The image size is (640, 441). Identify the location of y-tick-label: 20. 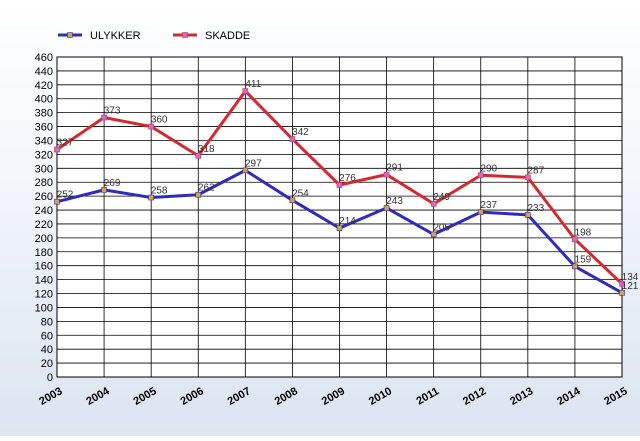
(47, 364).